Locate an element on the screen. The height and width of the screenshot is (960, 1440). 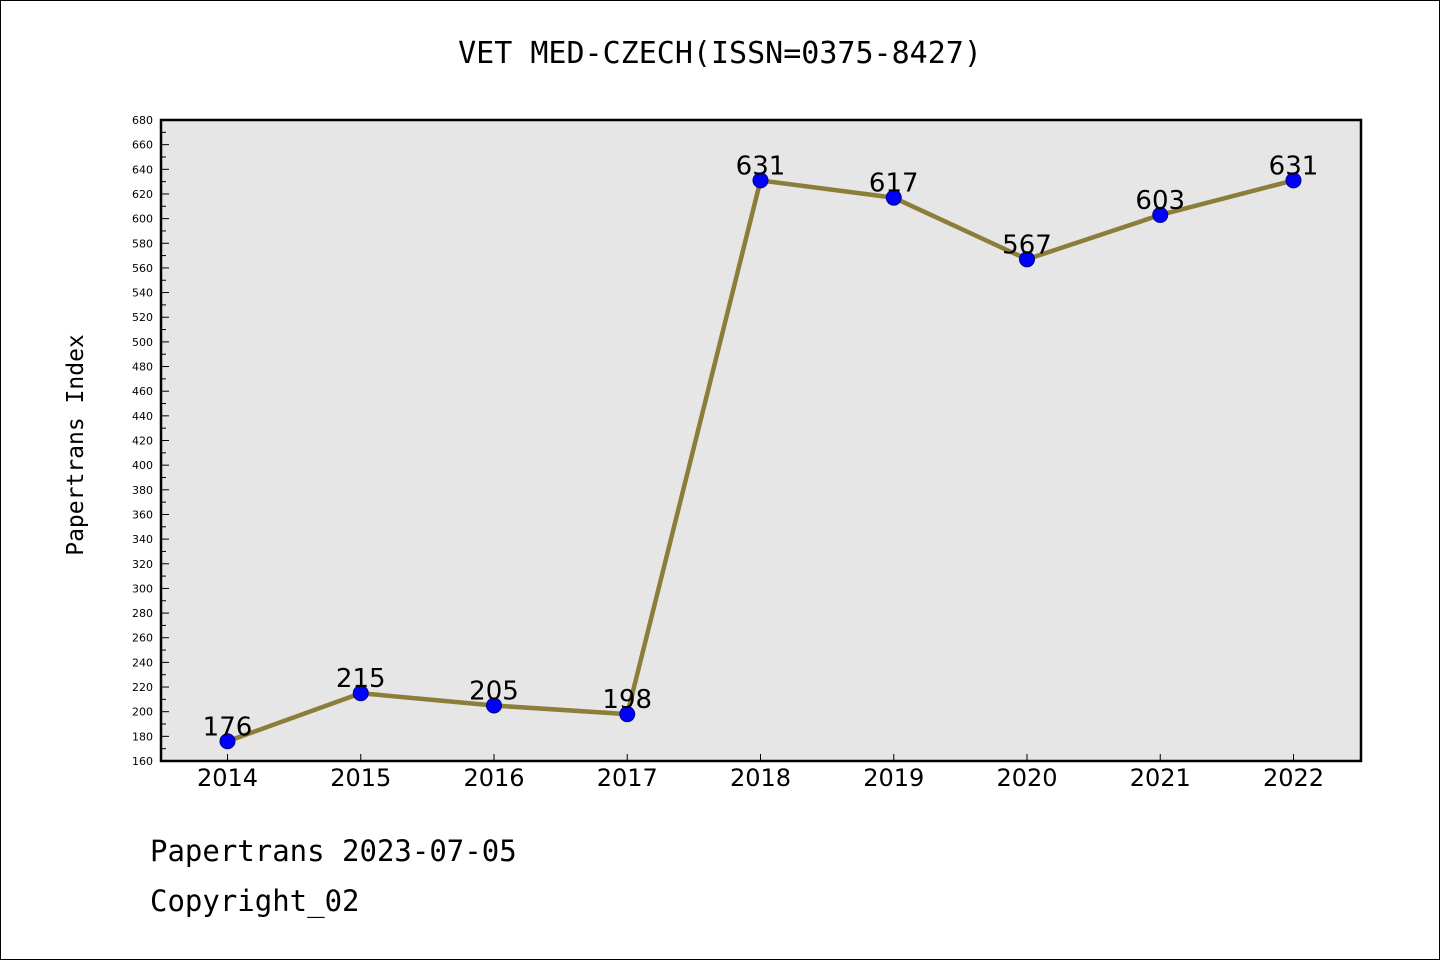
data-label: 176 is located at coordinates (228, 727).